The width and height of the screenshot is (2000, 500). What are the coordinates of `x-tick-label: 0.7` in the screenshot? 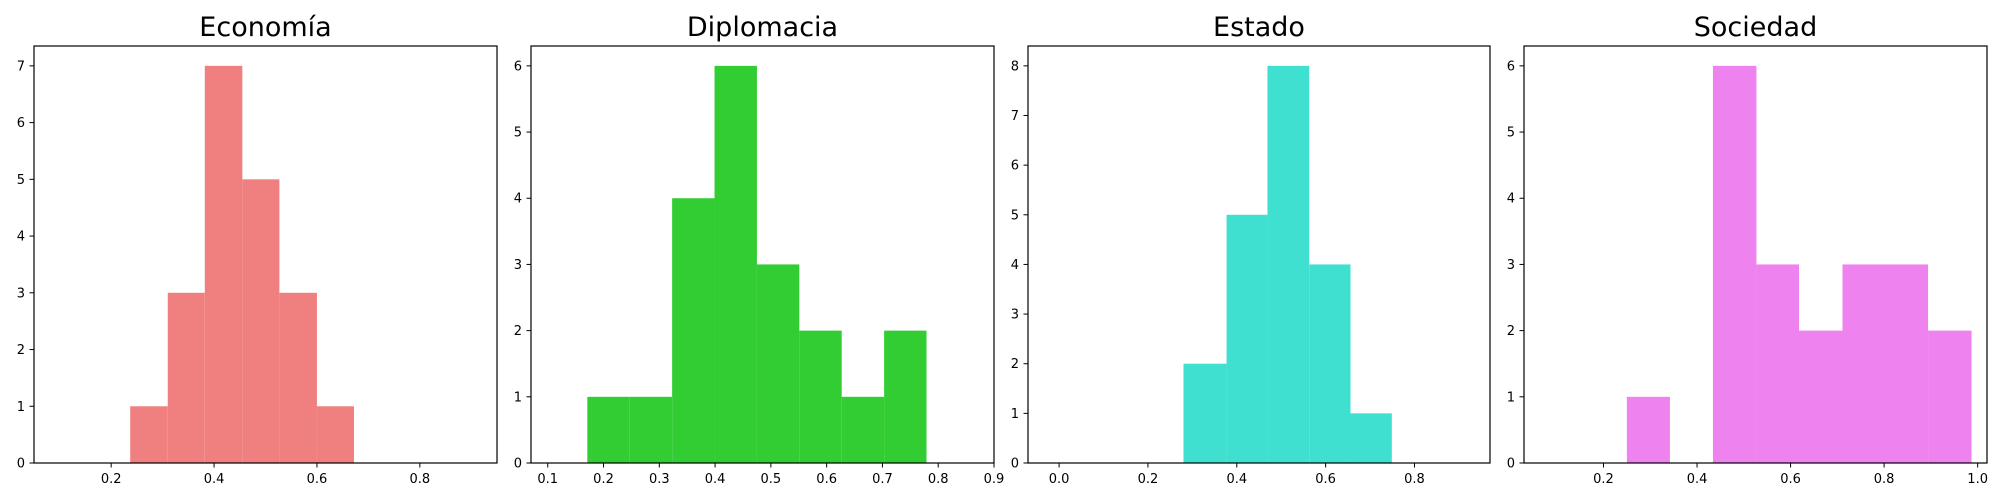 It's located at (882, 479).